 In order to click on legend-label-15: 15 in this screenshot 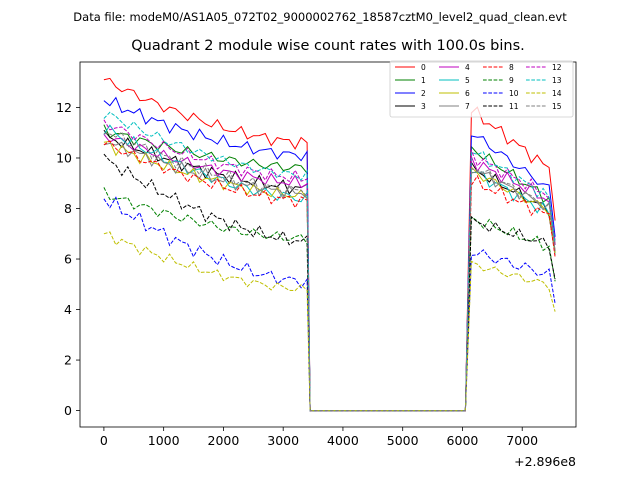, I will do `click(557, 106)`.